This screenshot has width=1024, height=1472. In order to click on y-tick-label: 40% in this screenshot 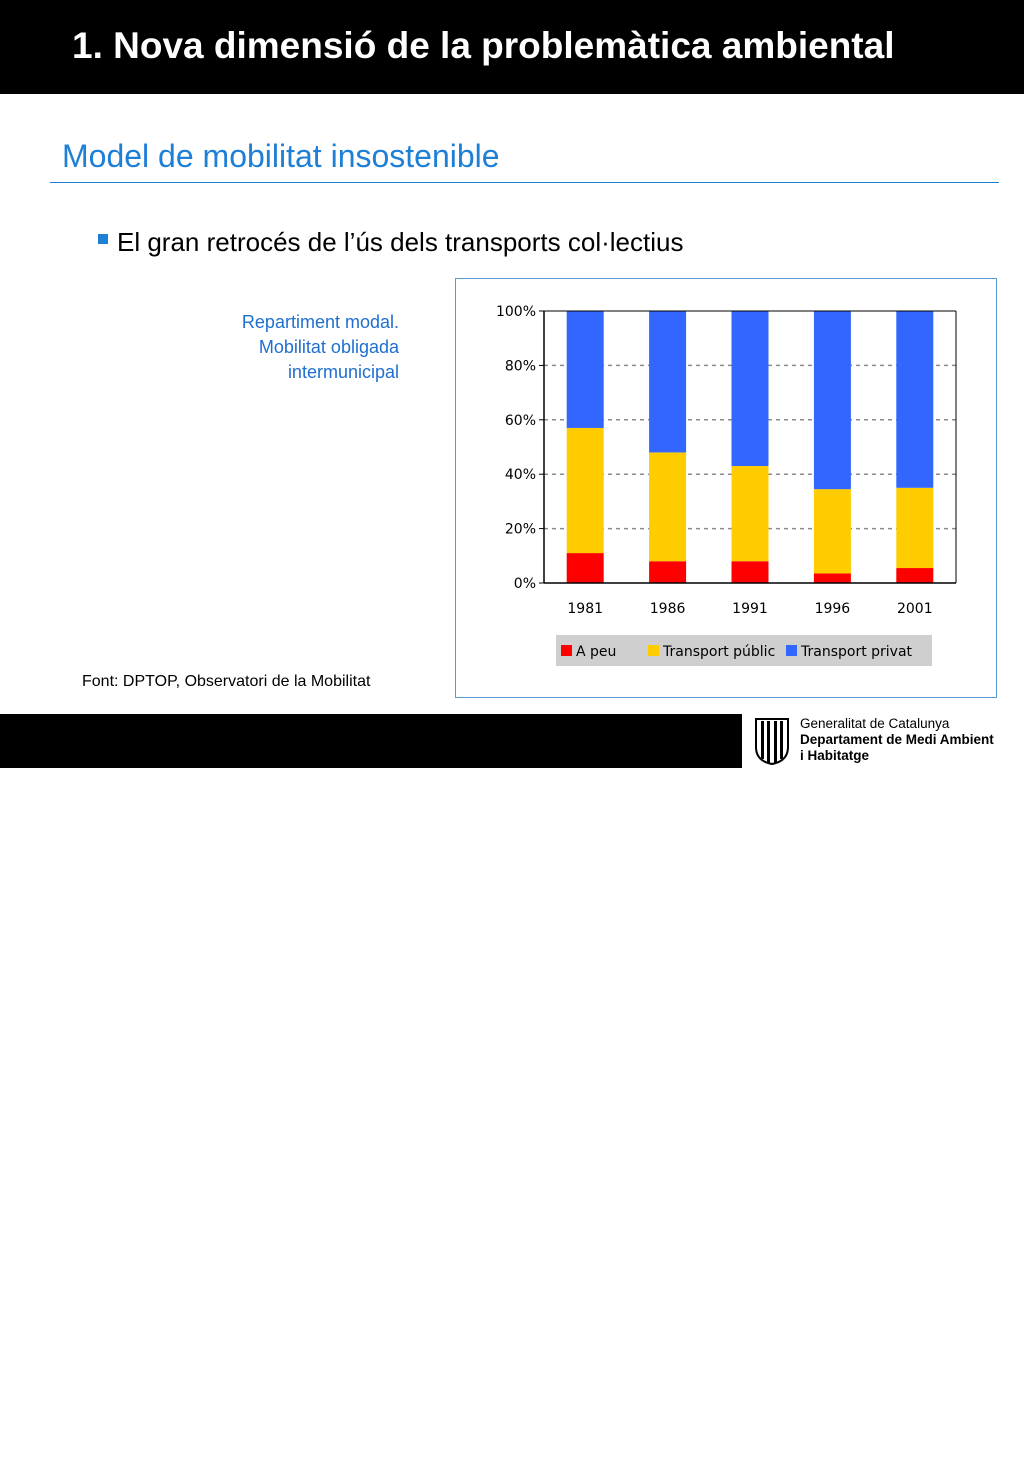, I will do `click(520, 475)`.